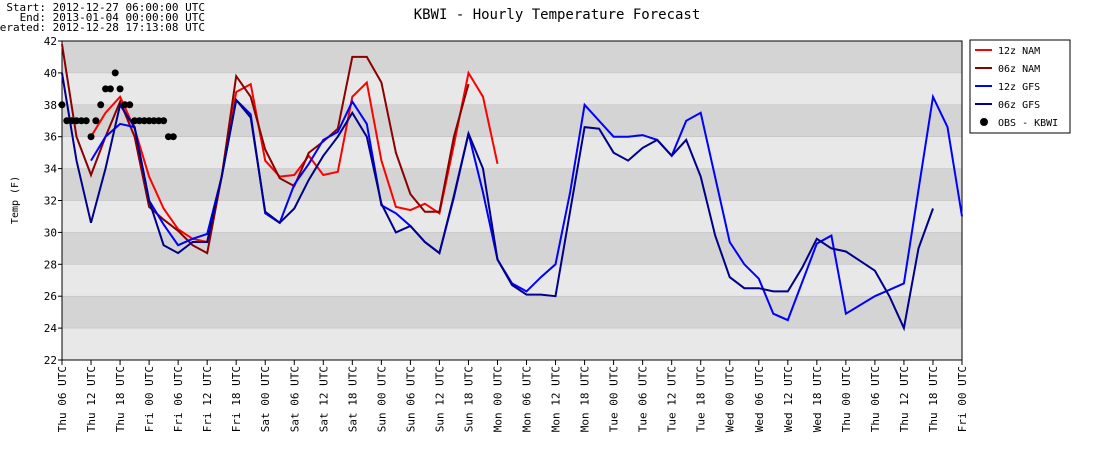 Image resolution: width=1100 pixels, height=450 pixels. I want to click on y-tick-label: 30, so click(50, 232).